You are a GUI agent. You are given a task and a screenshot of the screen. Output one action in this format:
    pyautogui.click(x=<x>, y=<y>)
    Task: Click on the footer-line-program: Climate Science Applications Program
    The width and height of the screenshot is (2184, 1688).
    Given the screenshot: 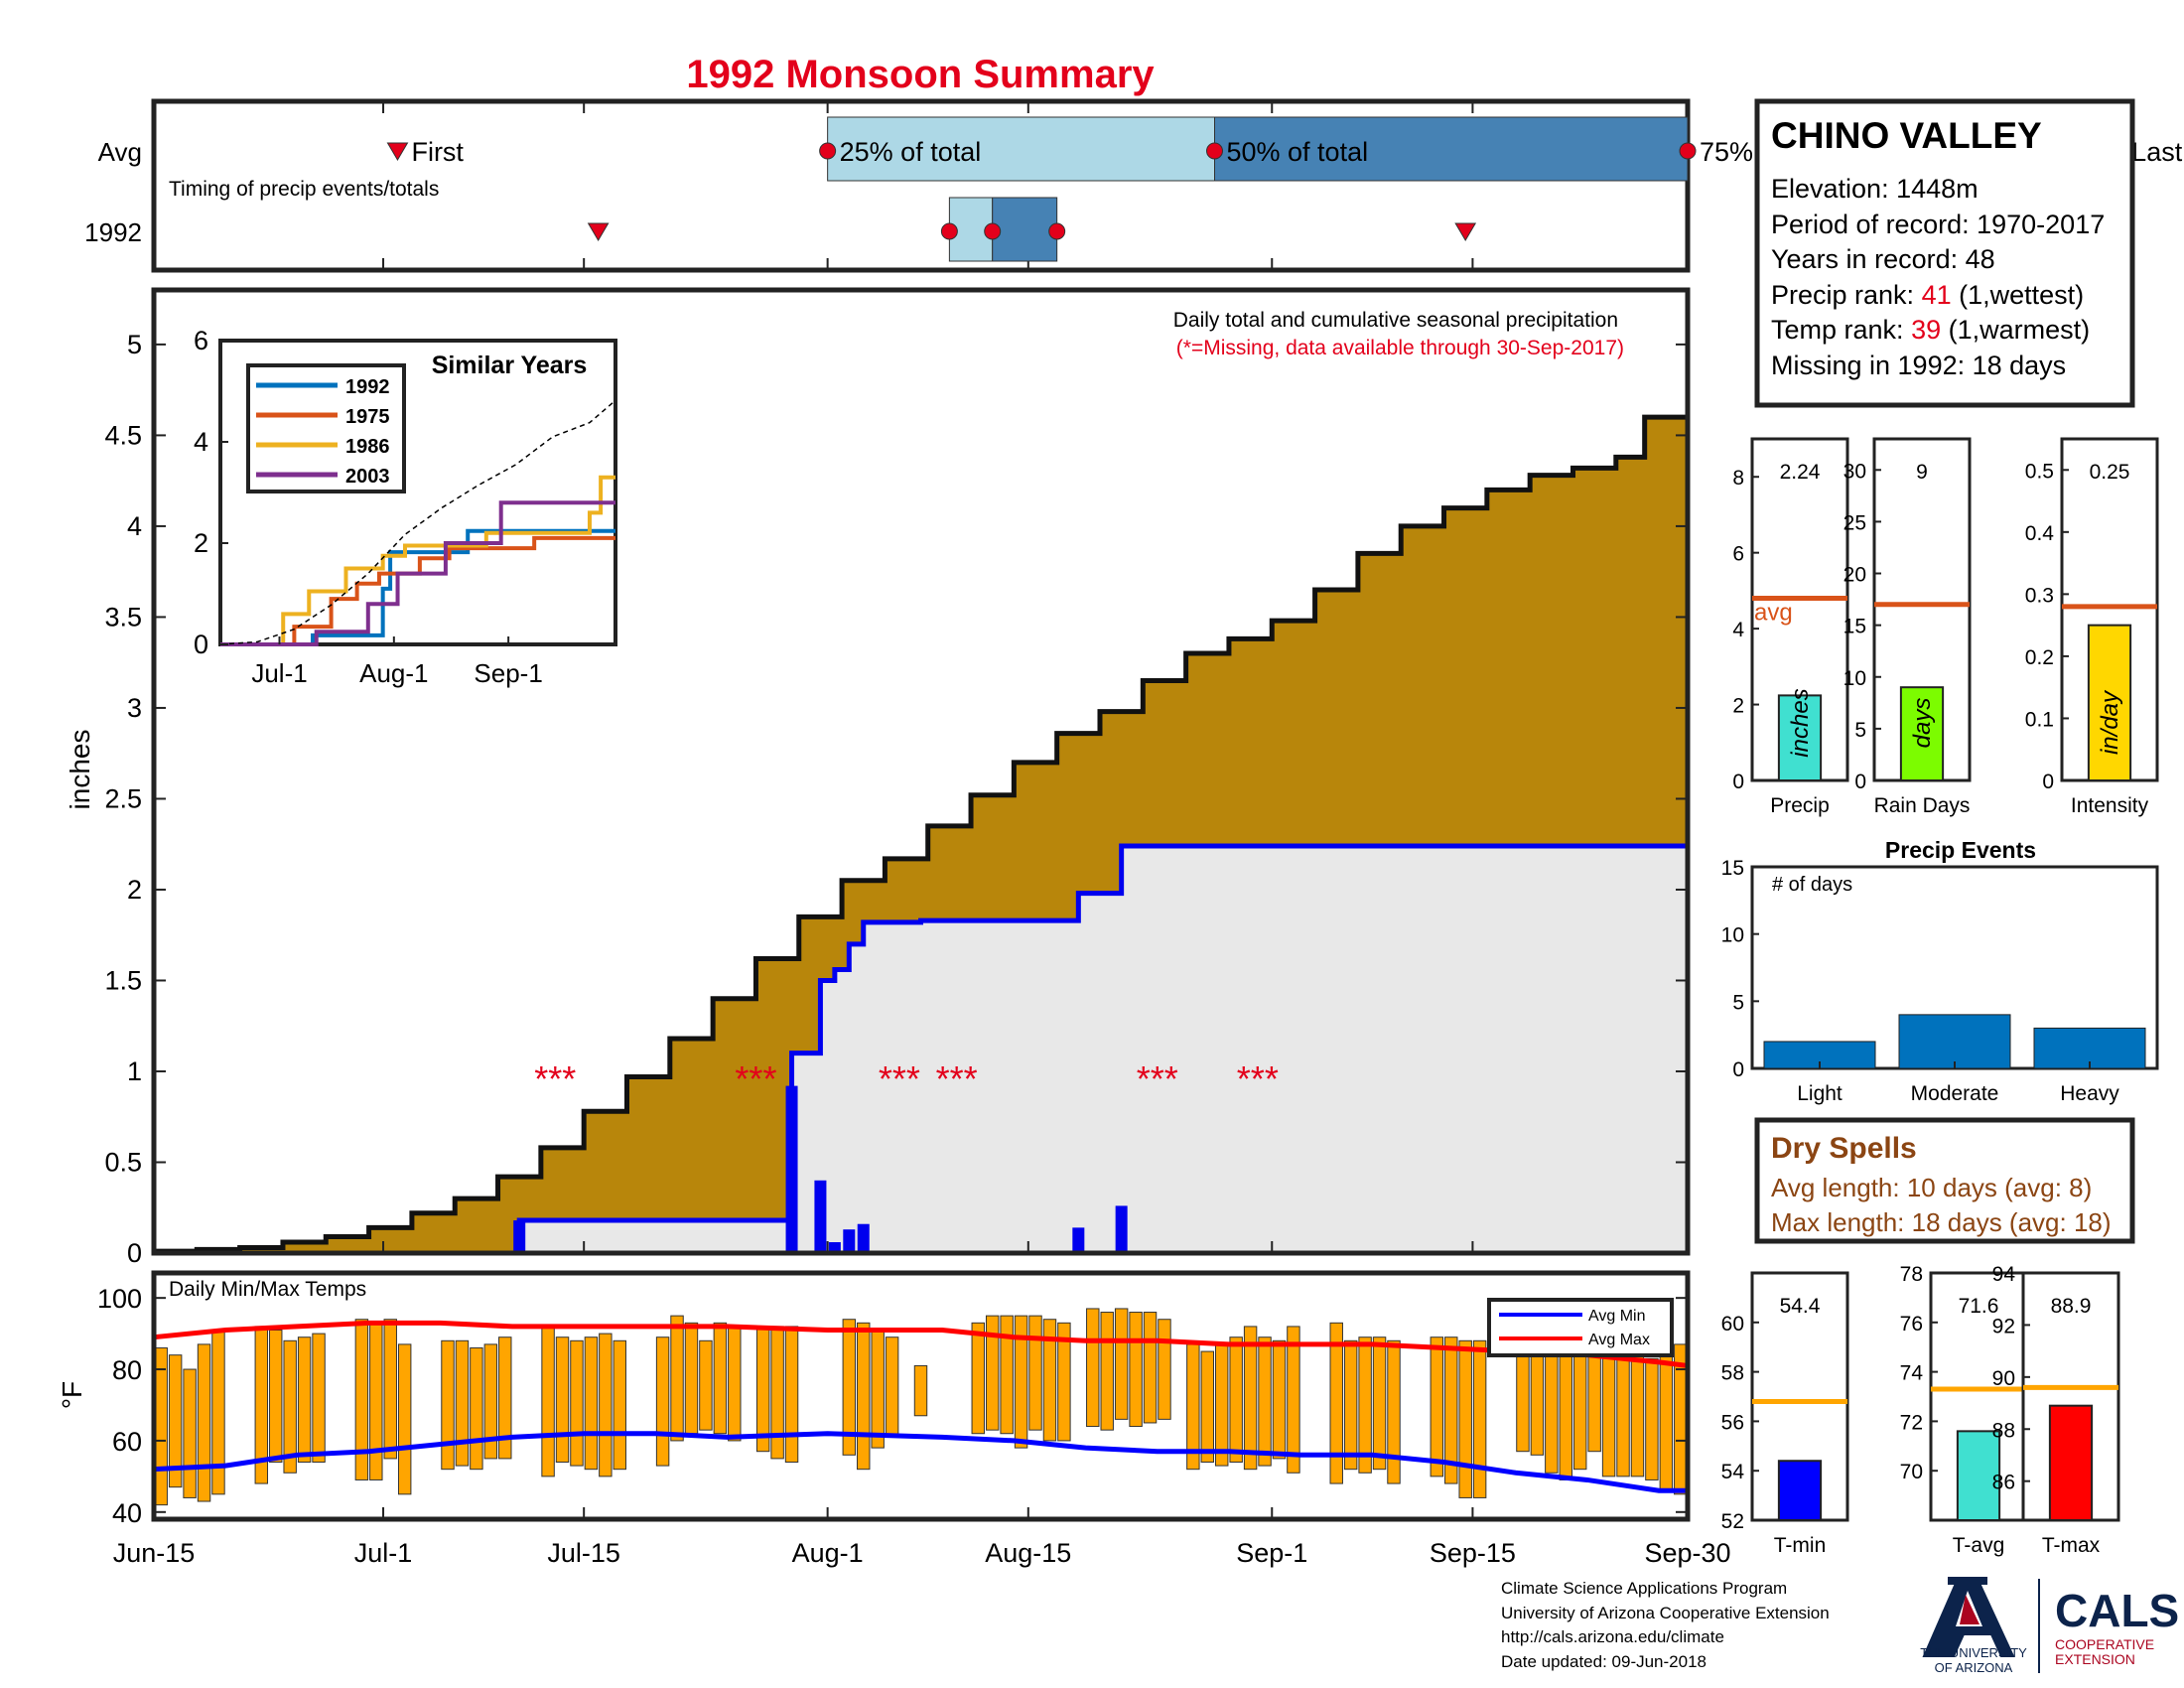 What is the action you would take?
    pyautogui.click(x=1644, y=1588)
    